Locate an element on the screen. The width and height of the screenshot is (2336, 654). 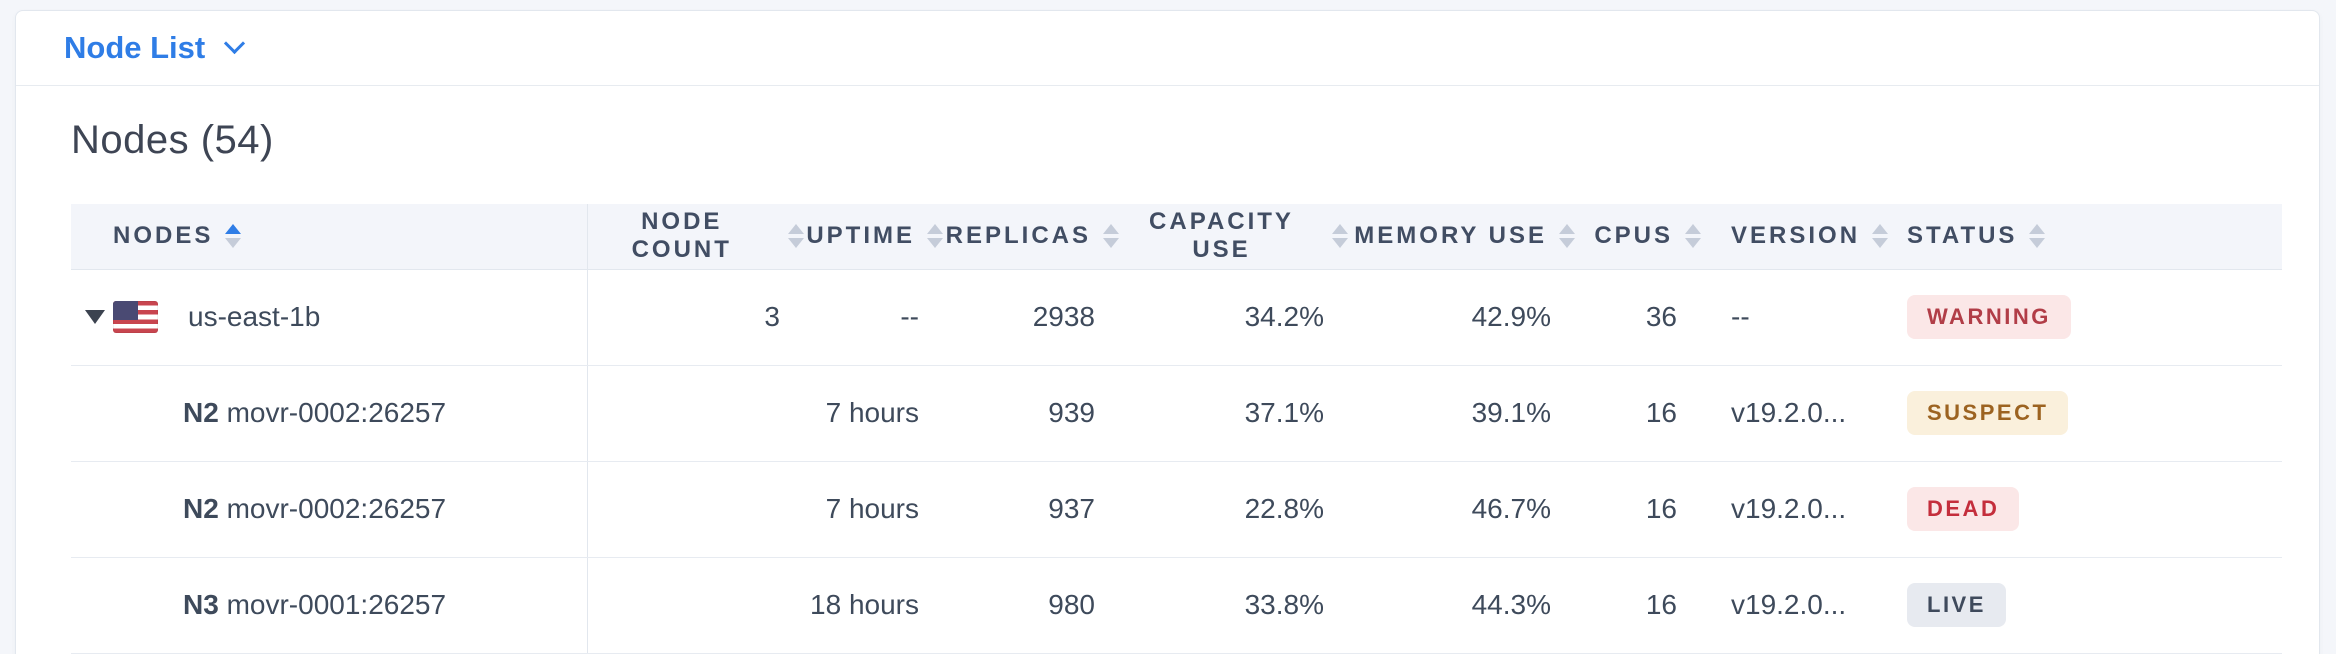
memory-use-cell: 39.1% is located at coordinates (1465, 413).